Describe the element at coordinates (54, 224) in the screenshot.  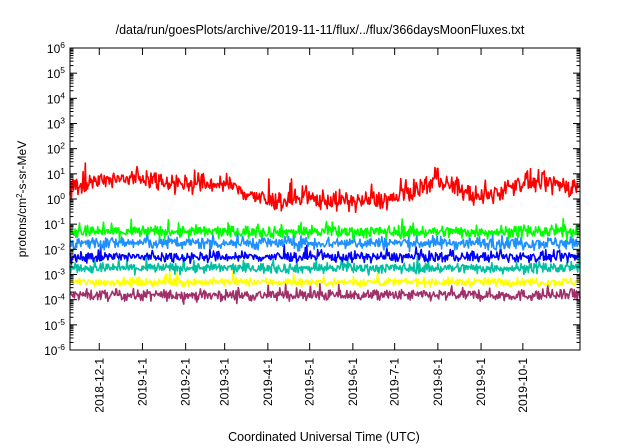
I see `y-tick-label: 10⁻¹` at that location.